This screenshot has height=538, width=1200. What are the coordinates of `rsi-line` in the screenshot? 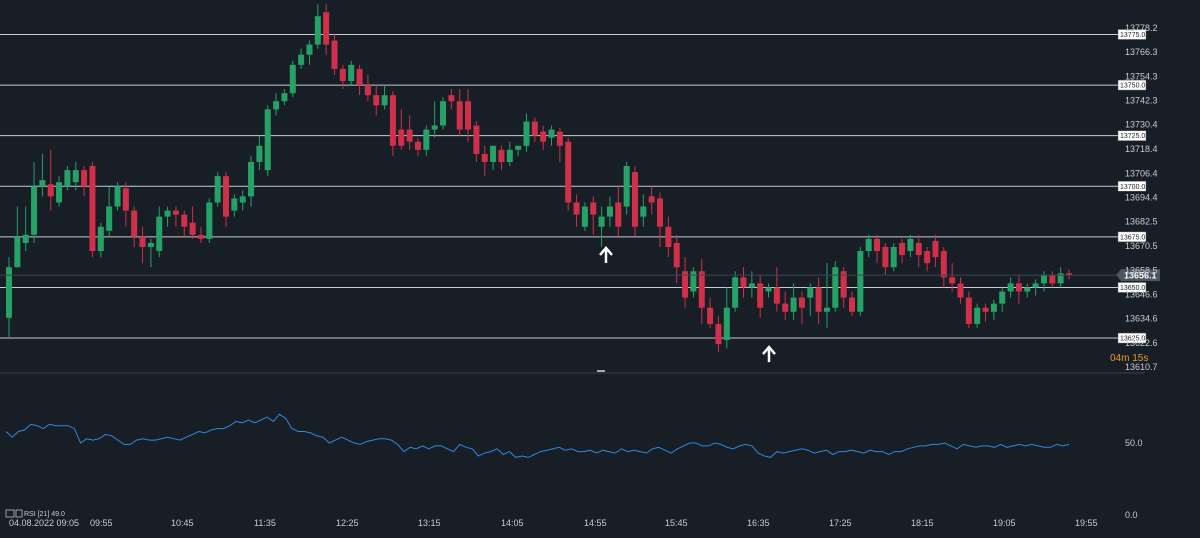 It's located at (537, 435).